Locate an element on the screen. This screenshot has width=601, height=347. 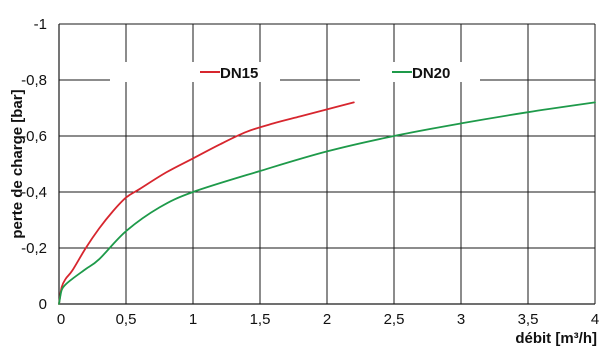
y-tick-label-0: 0 is located at coordinates (43, 304).